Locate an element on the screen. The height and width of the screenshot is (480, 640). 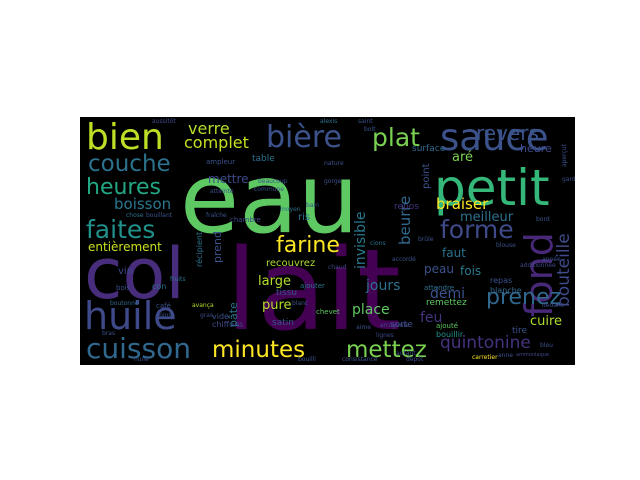
word-attendre: attendre is located at coordinates (439, 288).